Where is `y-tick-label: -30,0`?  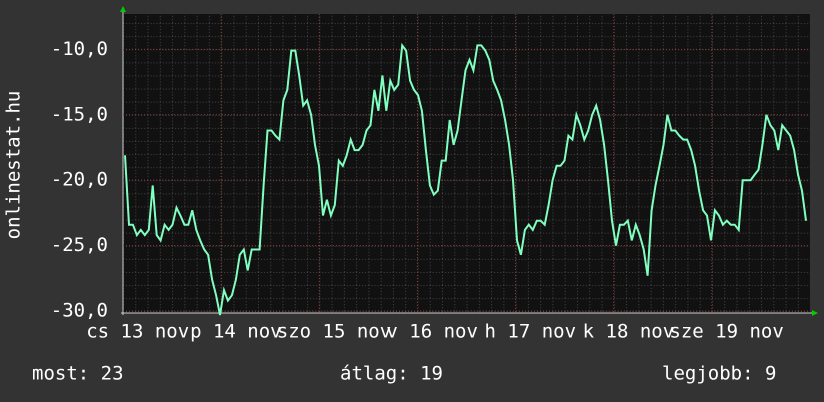
y-tick-label: -30,0 is located at coordinates (79, 311).